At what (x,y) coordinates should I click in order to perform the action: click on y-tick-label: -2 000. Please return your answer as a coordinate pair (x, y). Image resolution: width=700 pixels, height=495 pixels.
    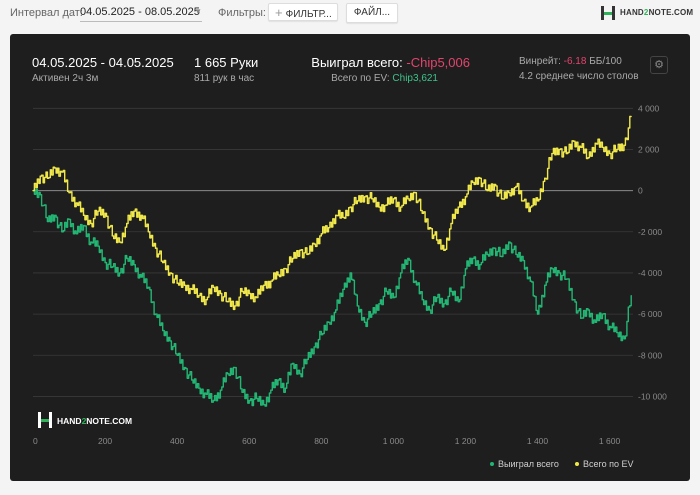
    Looking at the image, I should click on (650, 232).